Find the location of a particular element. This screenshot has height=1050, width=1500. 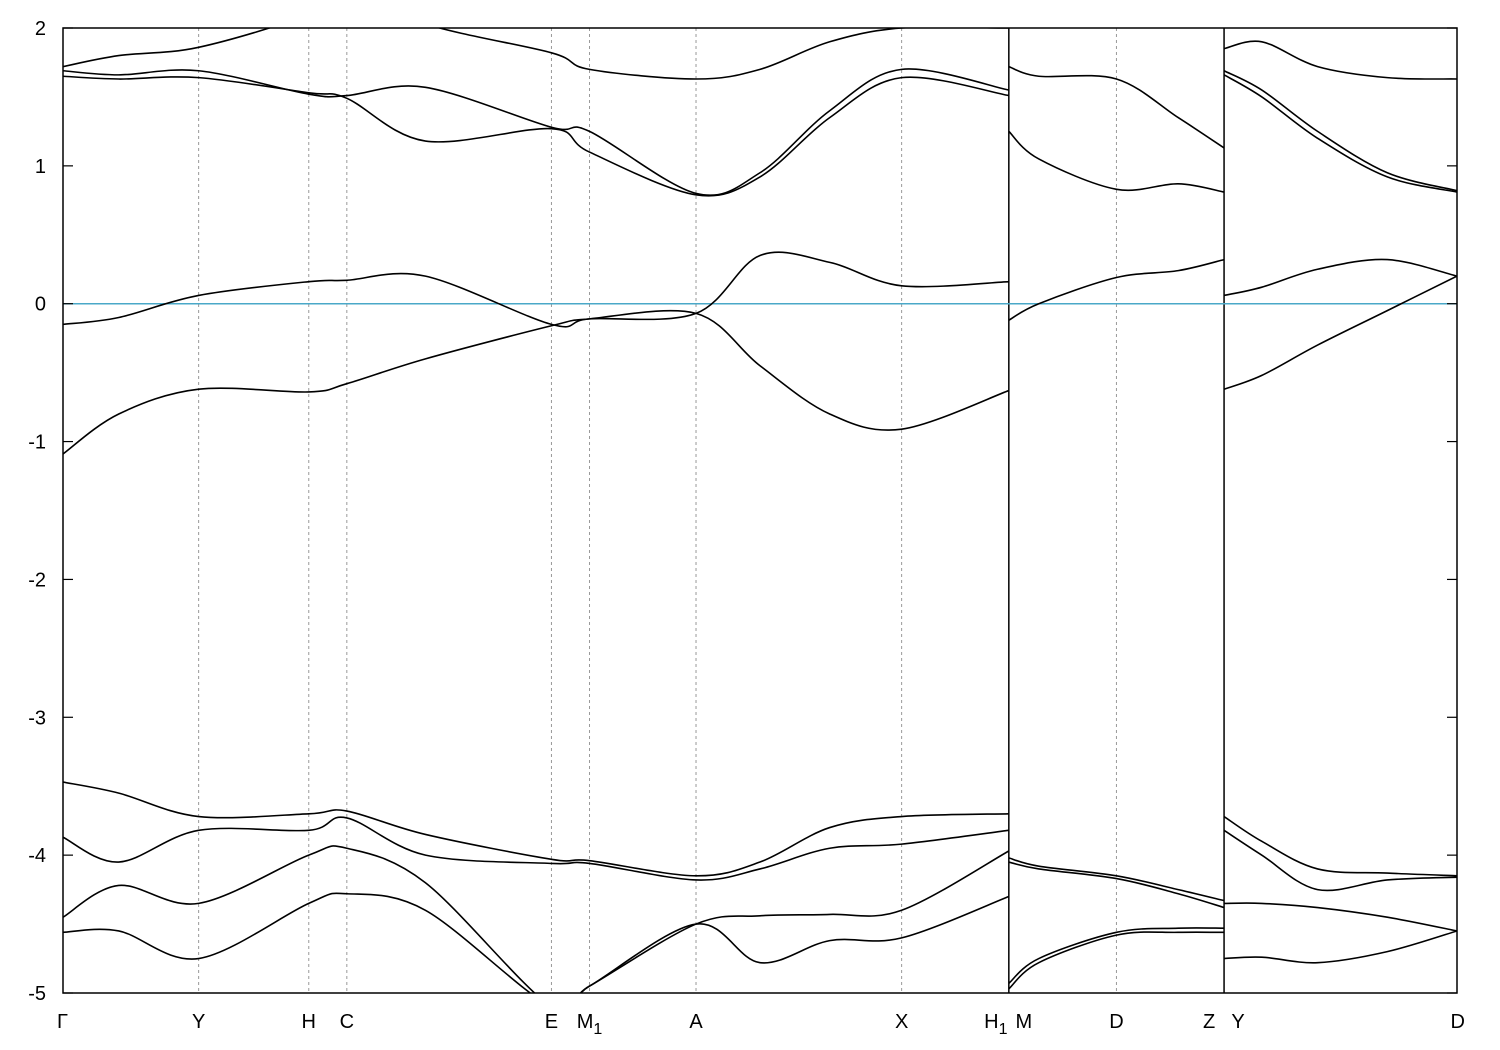

x-tick-label: E is located at coordinates (551, 1022).